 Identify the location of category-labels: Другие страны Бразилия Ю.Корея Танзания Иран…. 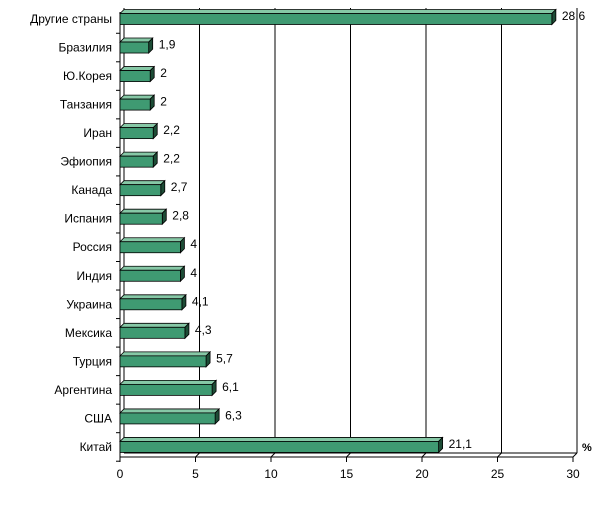
(71, 233).